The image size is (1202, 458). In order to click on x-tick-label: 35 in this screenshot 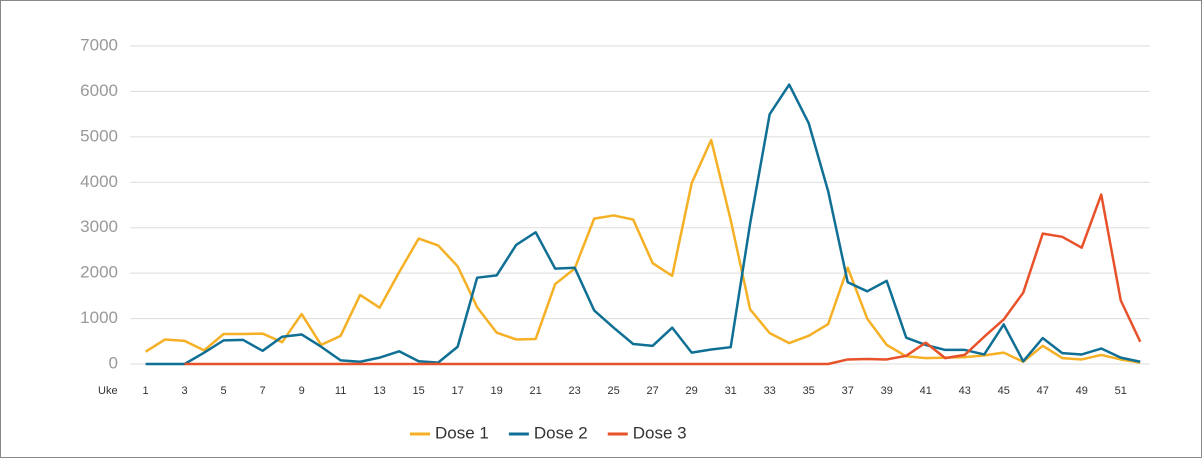, I will do `click(809, 391)`.